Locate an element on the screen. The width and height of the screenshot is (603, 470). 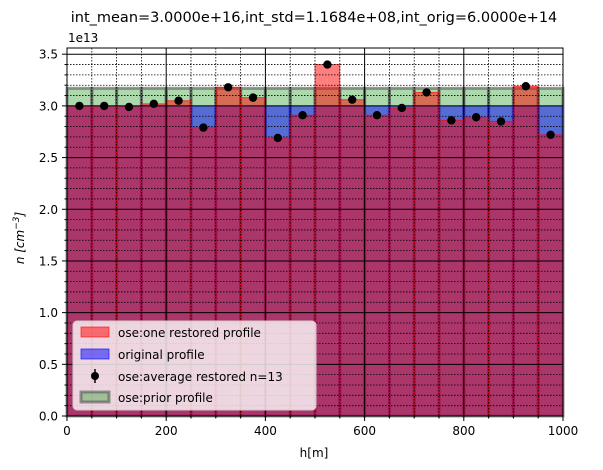
y-tick-label: 2.5 is located at coordinates (48, 158).